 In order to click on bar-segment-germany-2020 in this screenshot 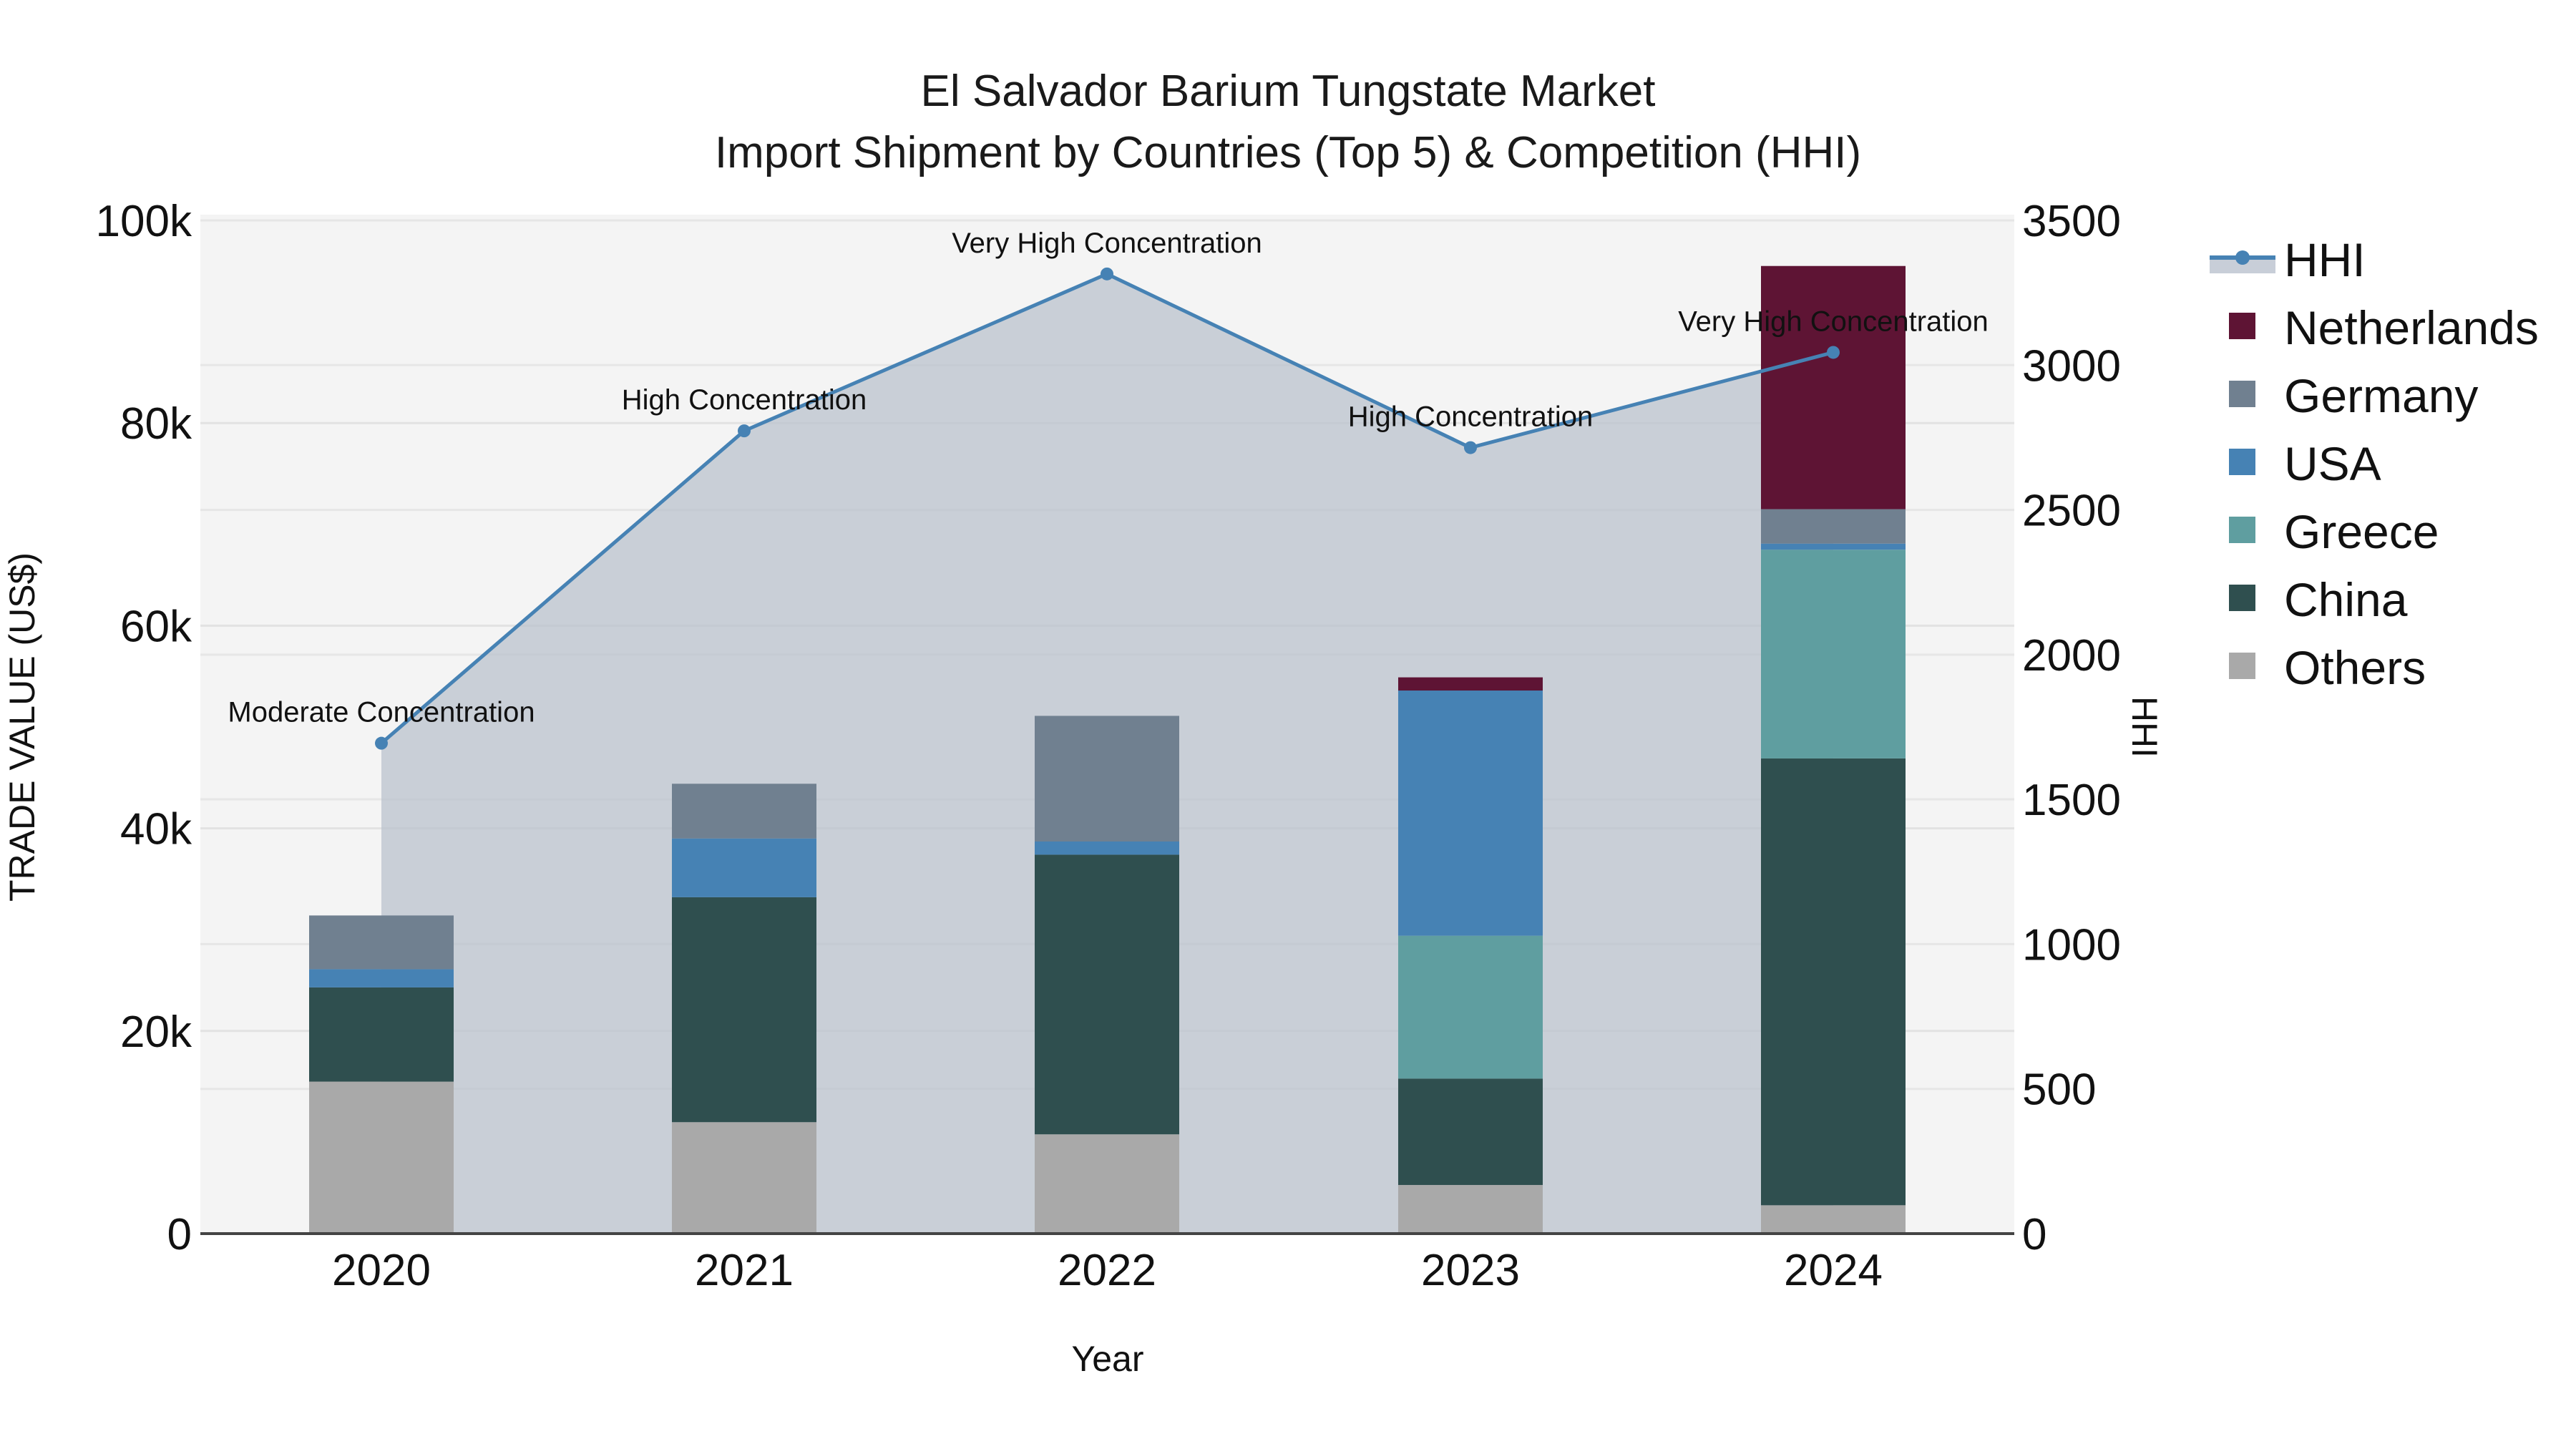, I will do `click(381, 942)`.